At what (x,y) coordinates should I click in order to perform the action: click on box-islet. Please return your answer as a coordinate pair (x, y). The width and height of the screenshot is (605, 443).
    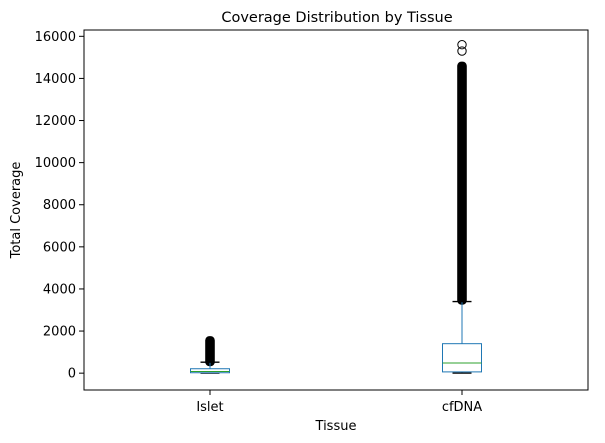
    Looking at the image, I should click on (210, 355).